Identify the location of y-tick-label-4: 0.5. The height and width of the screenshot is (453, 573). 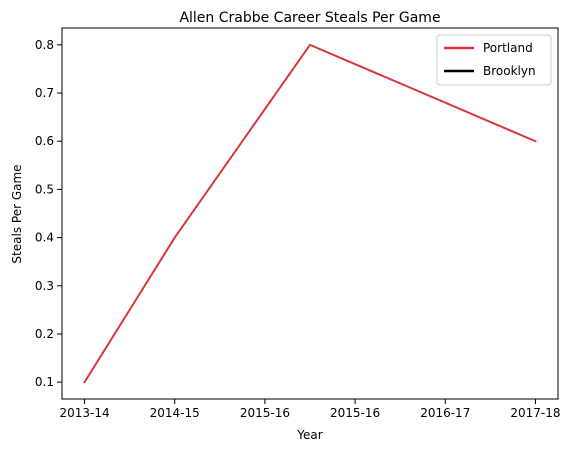
(44, 189).